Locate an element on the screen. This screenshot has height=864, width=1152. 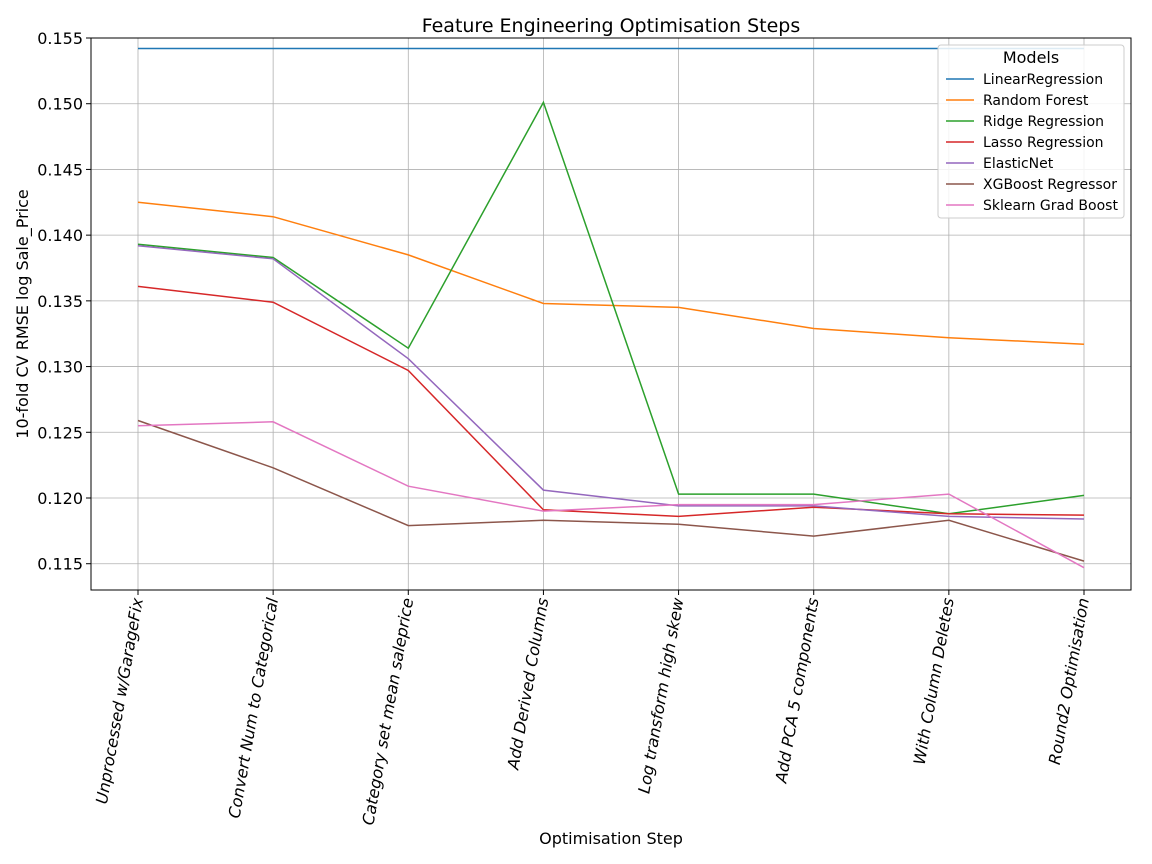
x-tick-label: Round2 Optimisation is located at coordinates (1069, 681).